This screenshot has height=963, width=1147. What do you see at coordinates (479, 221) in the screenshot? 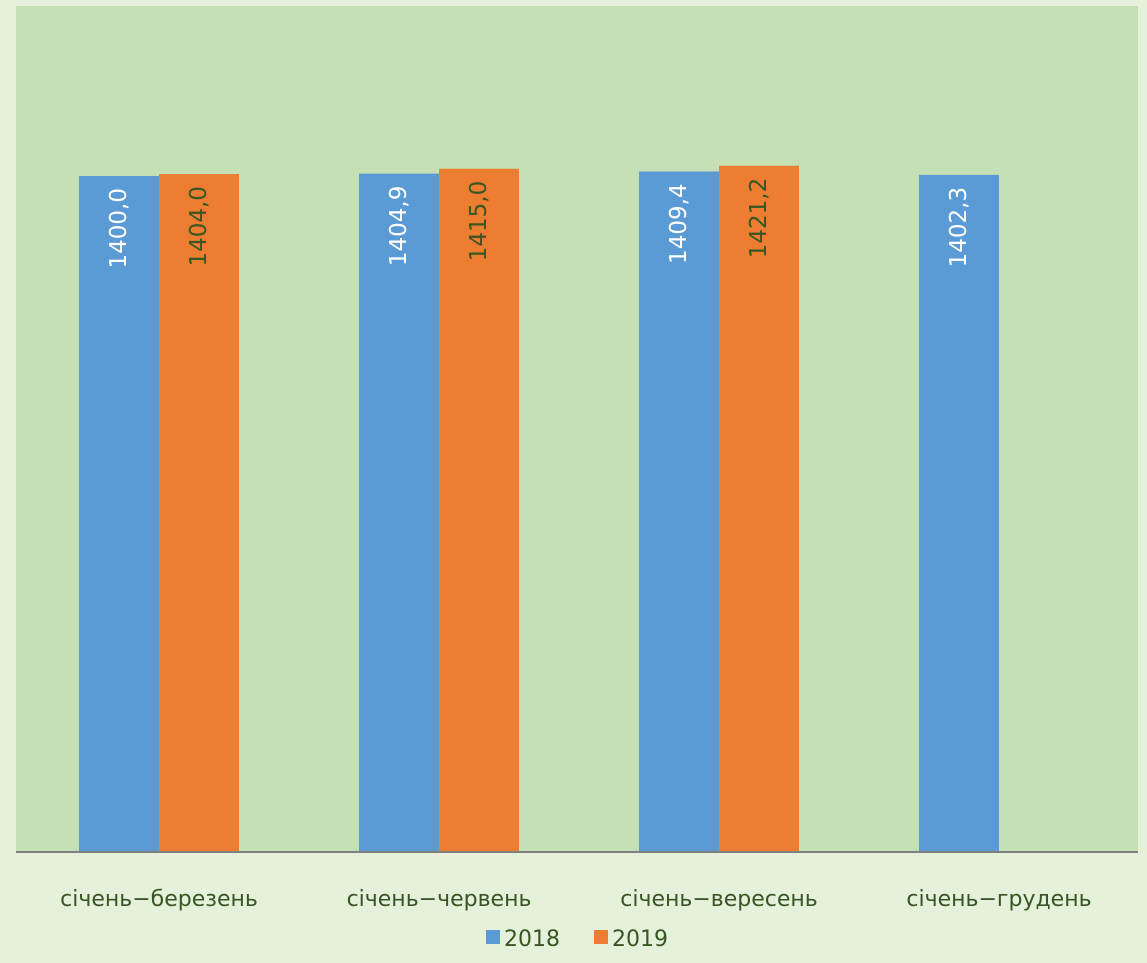
I see `data-label-2019-2: 1415,0` at bounding box center [479, 221].